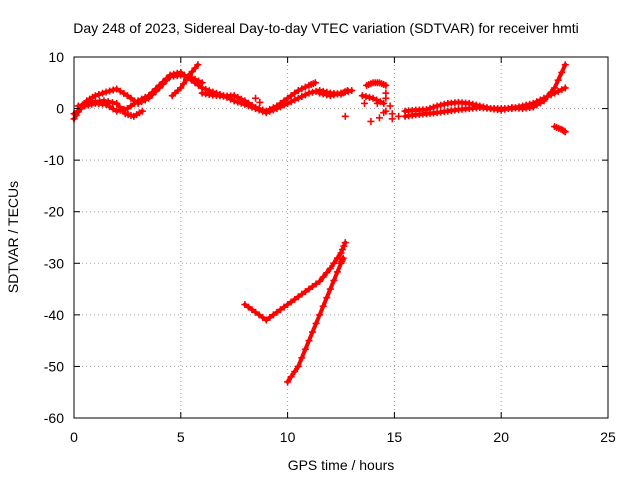  I want to click on x-axis-label: GPS time / hours, so click(341, 465).